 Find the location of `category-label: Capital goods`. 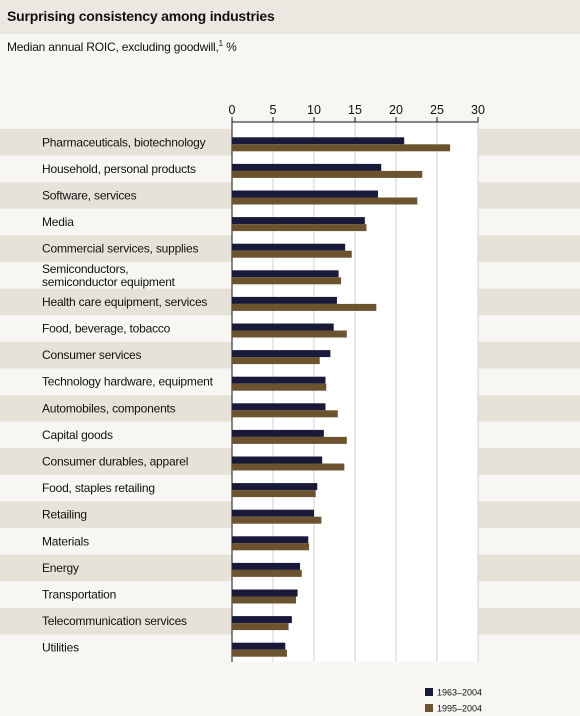

category-label: Capital goods is located at coordinates (77, 435).